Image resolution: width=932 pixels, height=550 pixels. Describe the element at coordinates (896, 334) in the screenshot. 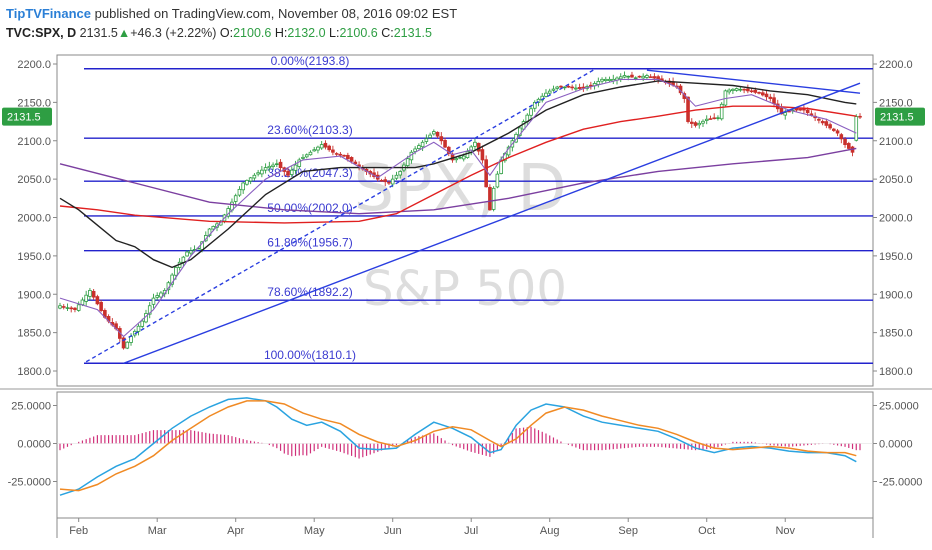

I see `y-tick-label-right: 1850.0` at that location.